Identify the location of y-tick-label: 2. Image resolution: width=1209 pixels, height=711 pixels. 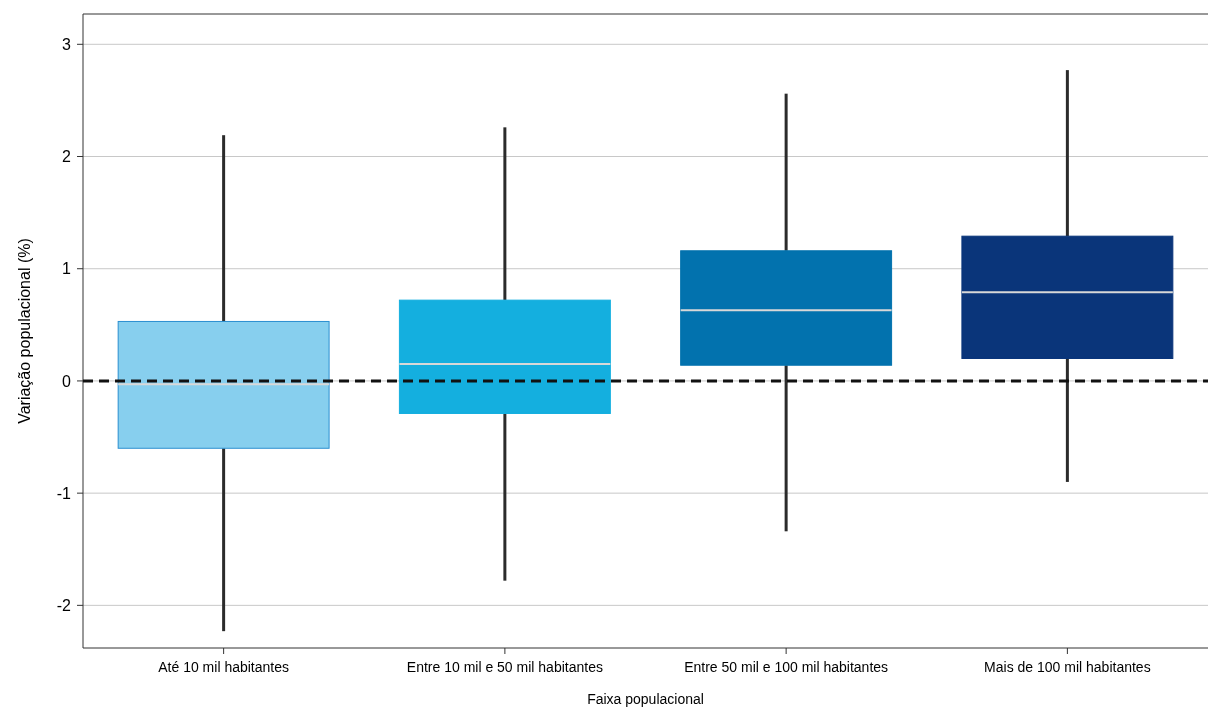
(67, 157).